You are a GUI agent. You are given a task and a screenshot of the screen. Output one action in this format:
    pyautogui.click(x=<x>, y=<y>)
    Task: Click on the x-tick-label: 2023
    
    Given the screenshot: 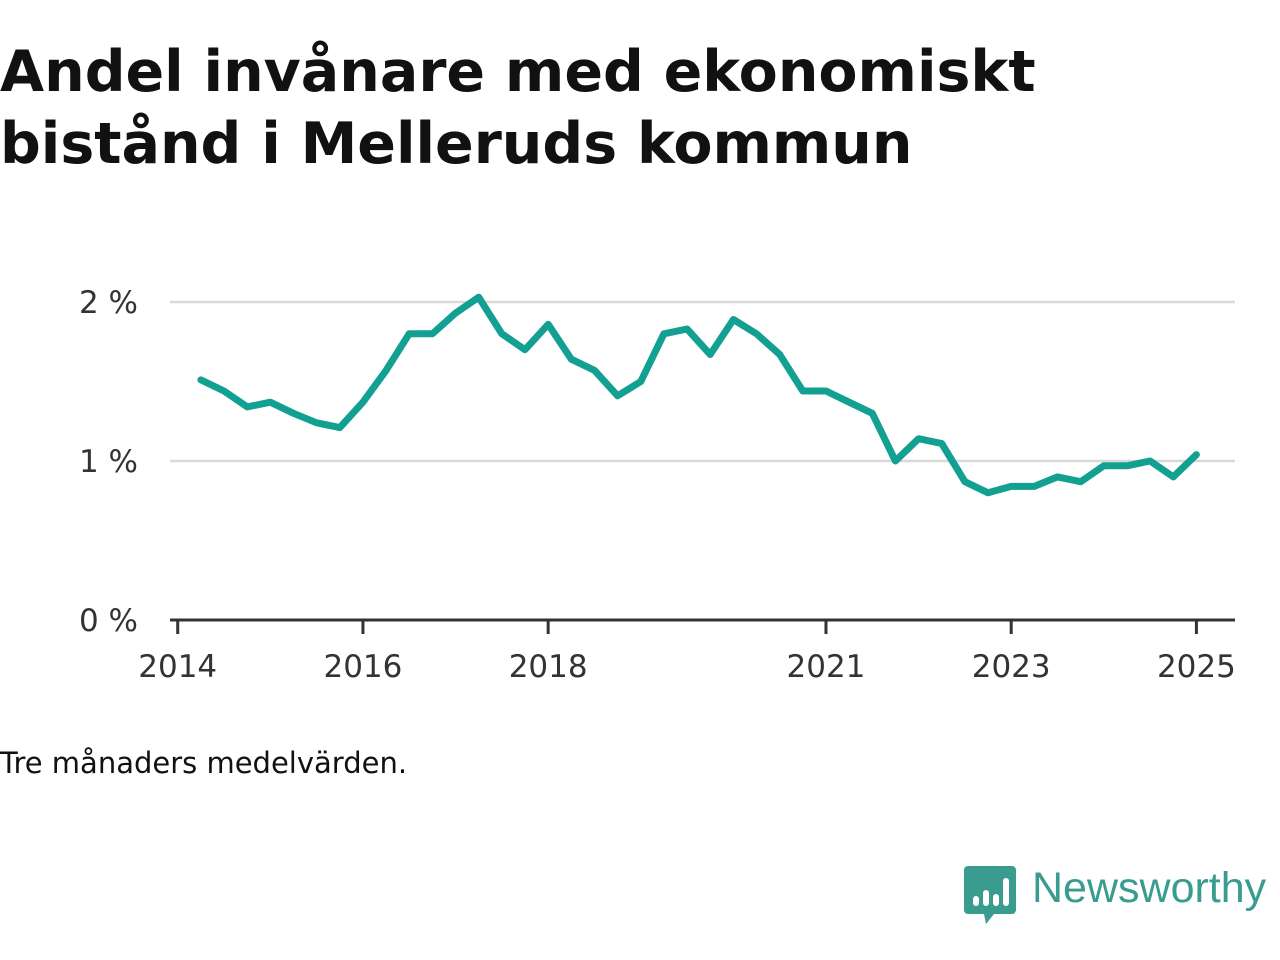 What is the action you would take?
    pyautogui.click(x=1011, y=667)
    